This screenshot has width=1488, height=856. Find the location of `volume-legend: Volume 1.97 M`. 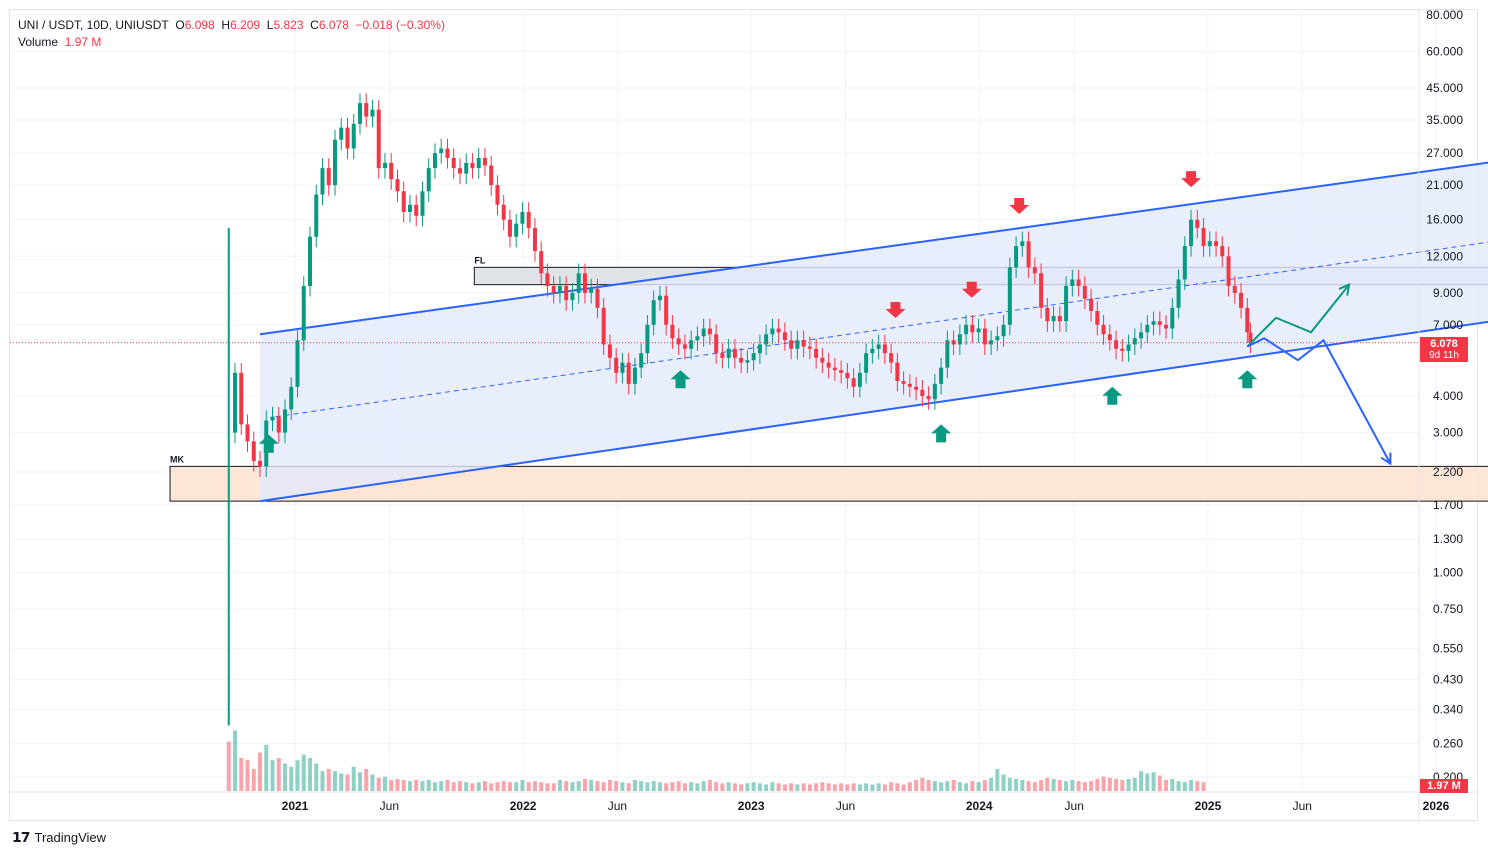

volume-legend: Volume 1.97 M is located at coordinates (59, 42).